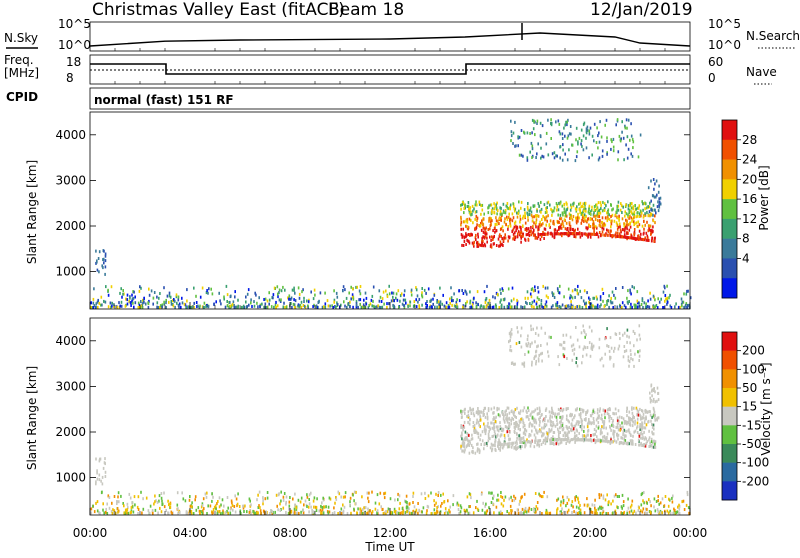  Describe the element at coordinates (70, 135) in the screenshot. I see `ytick-label: 4000` at that location.